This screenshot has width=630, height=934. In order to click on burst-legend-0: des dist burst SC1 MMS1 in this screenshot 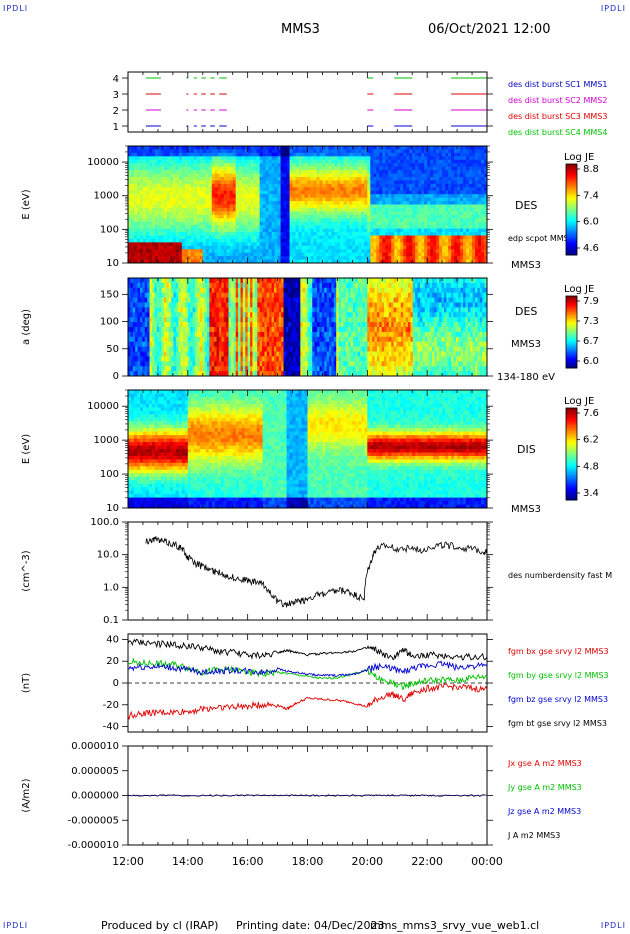, I will do `click(557, 84)`.